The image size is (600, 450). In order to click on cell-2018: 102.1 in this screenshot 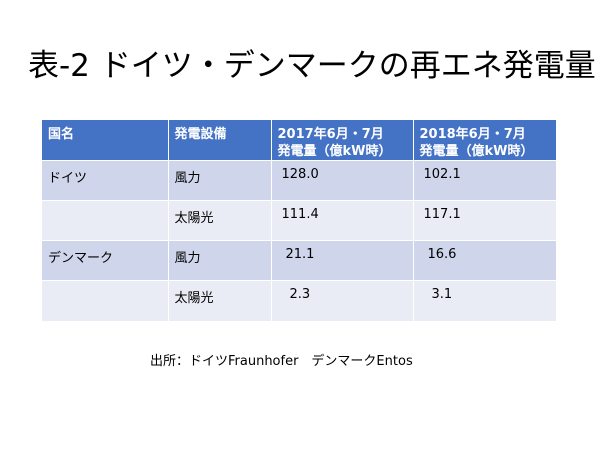, I will do `click(484, 180)`.